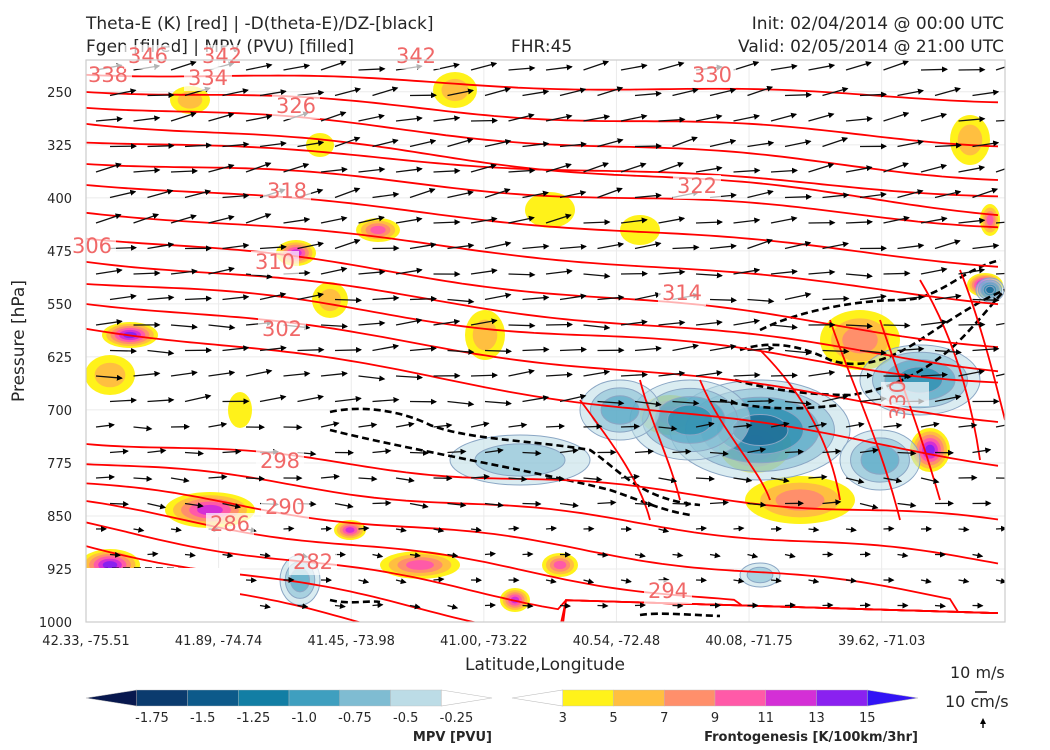 This screenshot has height=750, width=1050. Describe the element at coordinates (483, 641) in the screenshot. I see `x-tick-label: 41.00, -73.22` at that location.